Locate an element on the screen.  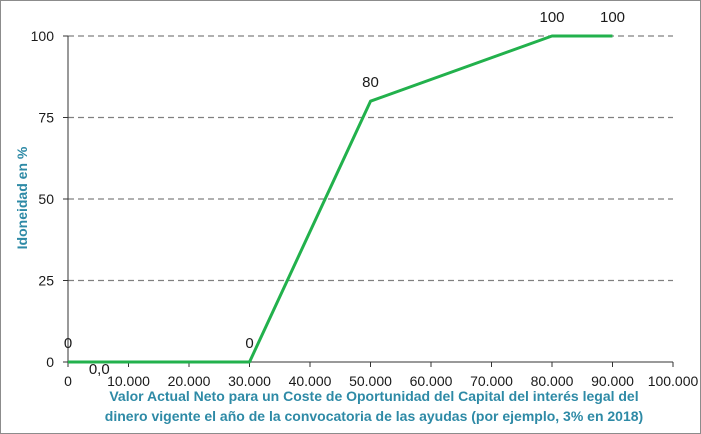
y-tick-labels: 0 25 50 75 100 is located at coordinates (43, 199).